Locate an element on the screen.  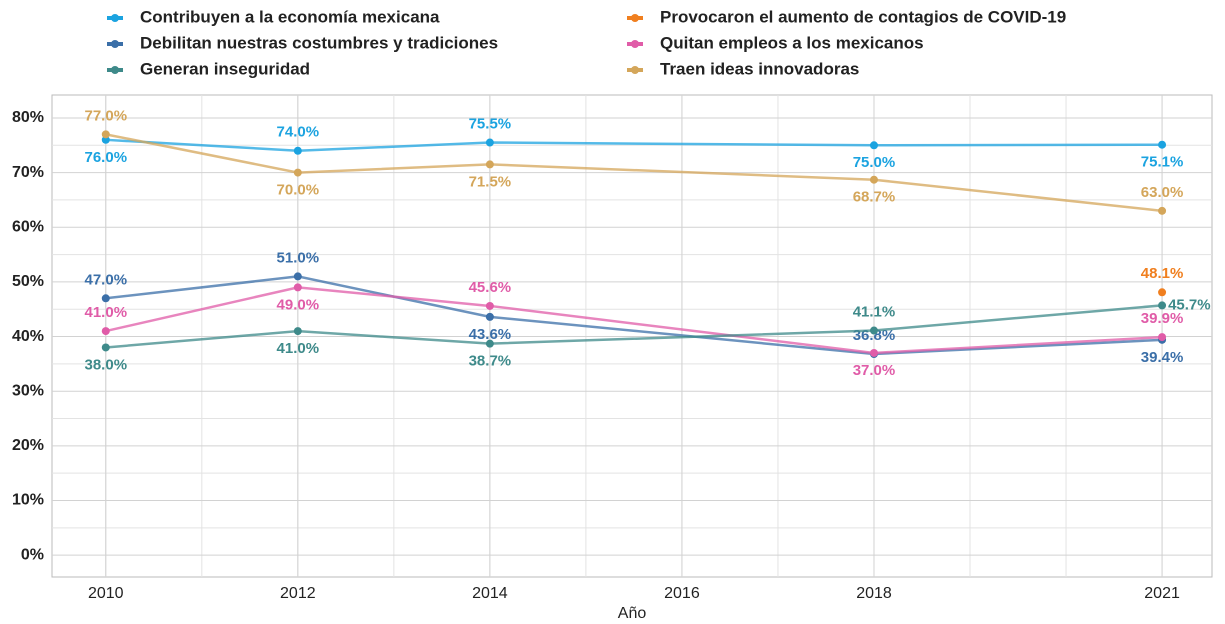
x-tick-label: 2012 is located at coordinates (298, 593).